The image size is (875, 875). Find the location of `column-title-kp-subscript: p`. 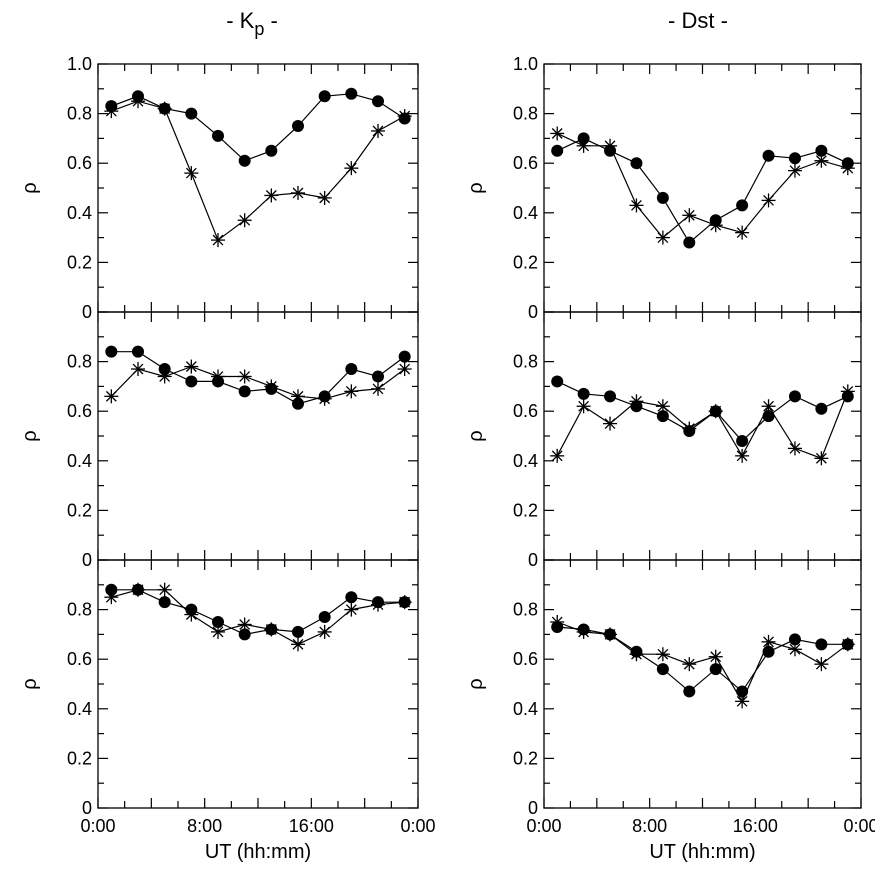

column-title-kp-subscript: p is located at coordinates (259, 29).